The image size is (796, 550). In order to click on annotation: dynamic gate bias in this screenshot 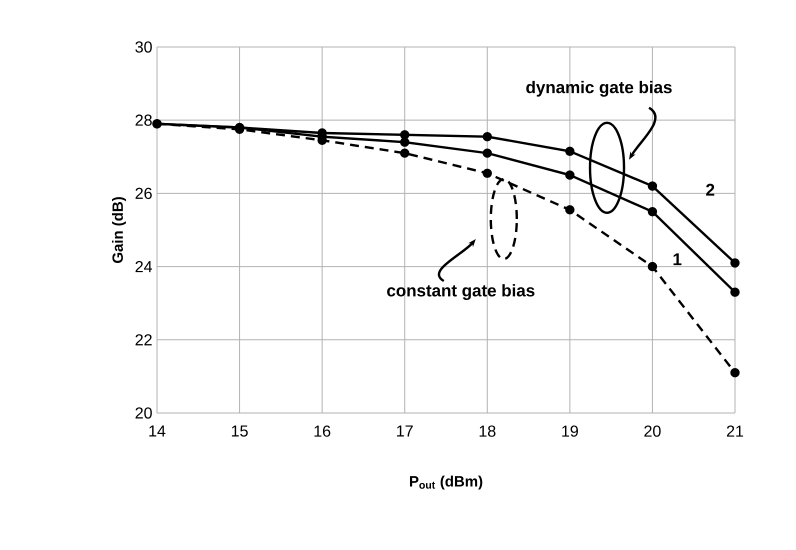, I will do `click(599, 88)`.